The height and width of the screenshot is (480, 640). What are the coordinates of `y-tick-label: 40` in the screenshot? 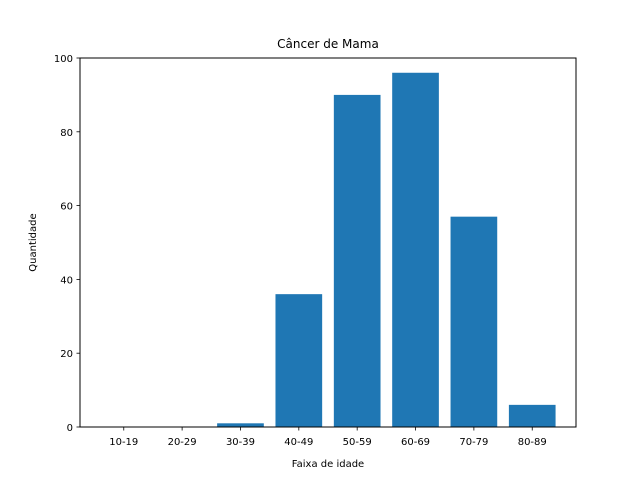 It's located at (66, 280).